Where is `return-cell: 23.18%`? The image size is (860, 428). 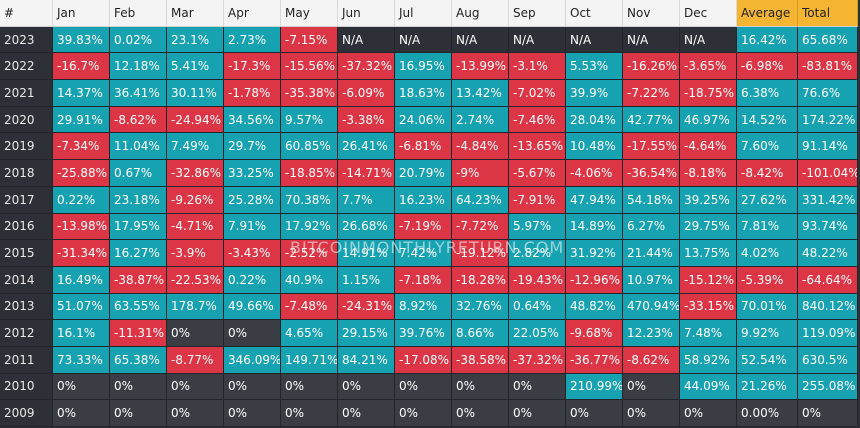
return-cell: 23.18% is located at coordinates (138, 200).